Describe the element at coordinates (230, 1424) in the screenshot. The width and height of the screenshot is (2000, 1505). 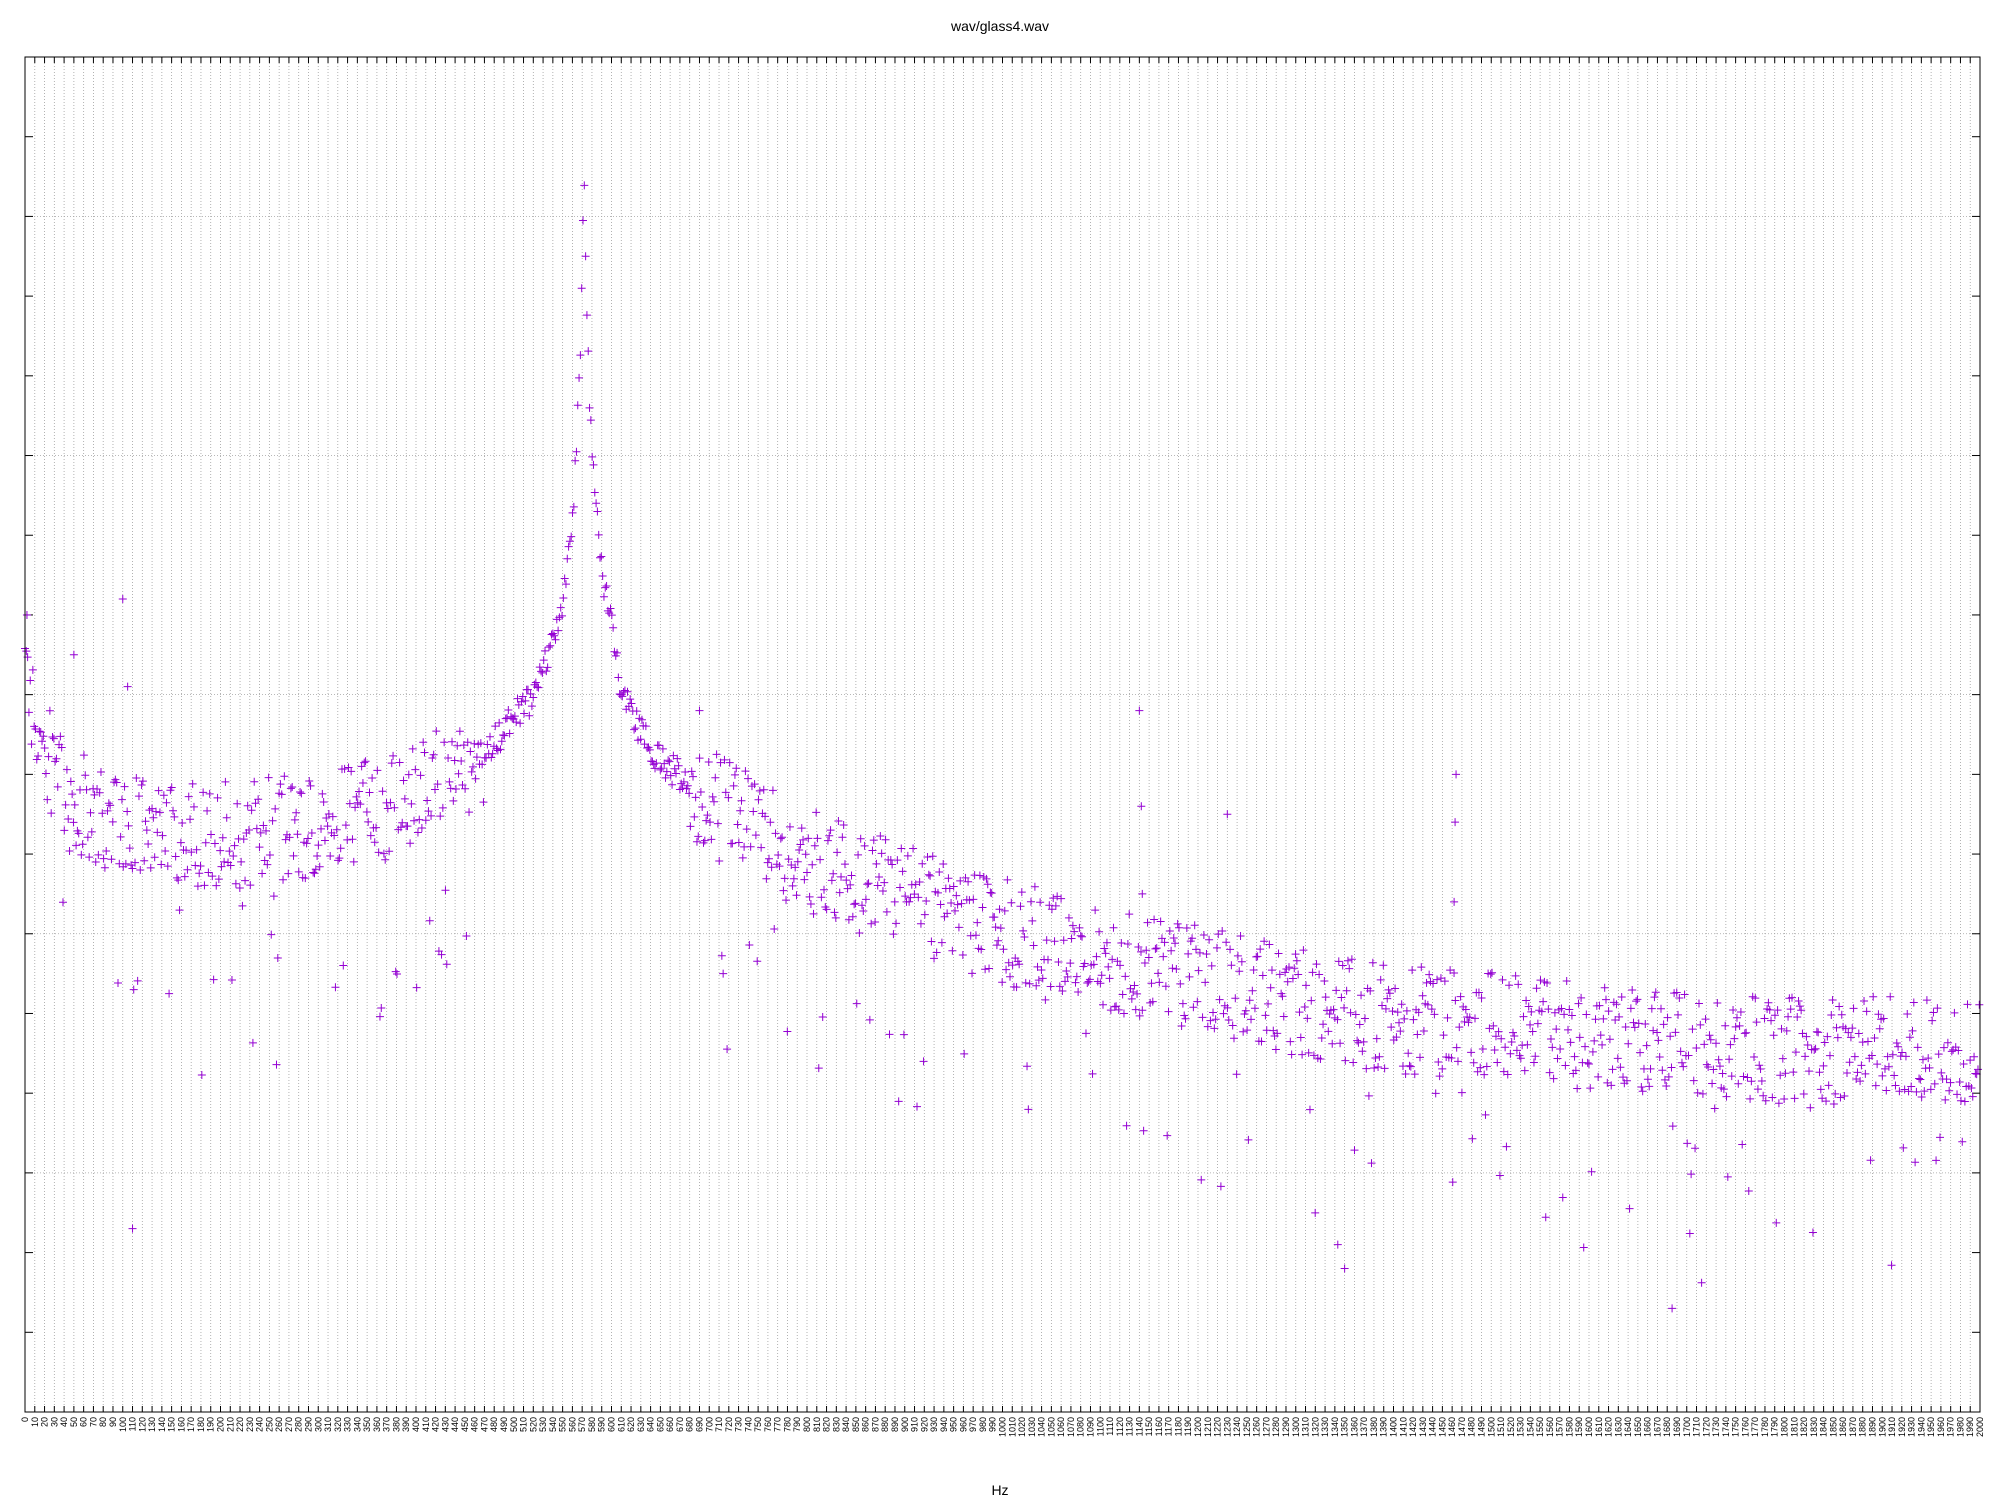
I see `x-tick-label: 210` at that location.